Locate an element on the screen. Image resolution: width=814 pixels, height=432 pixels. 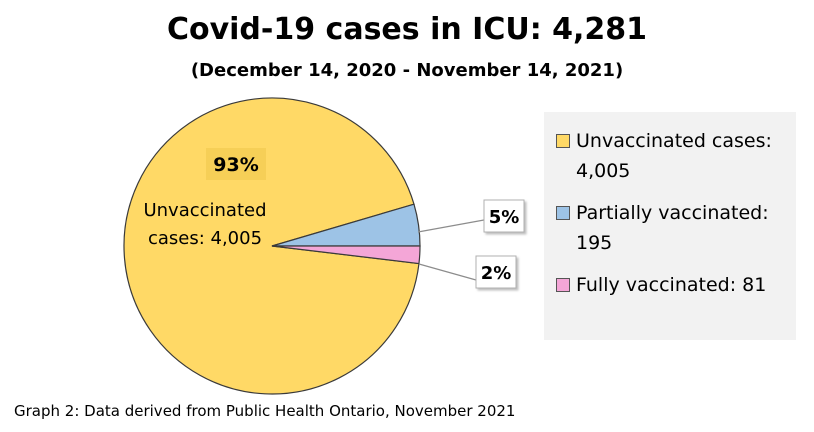
pct-label-box-fully is located at coordinates (496, 272).